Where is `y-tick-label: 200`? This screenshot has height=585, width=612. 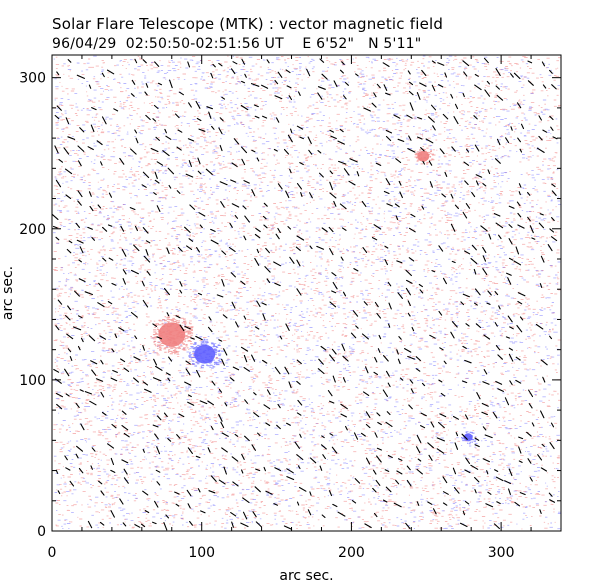
y-tick-label: 200 is located at coordinates (32, 230).